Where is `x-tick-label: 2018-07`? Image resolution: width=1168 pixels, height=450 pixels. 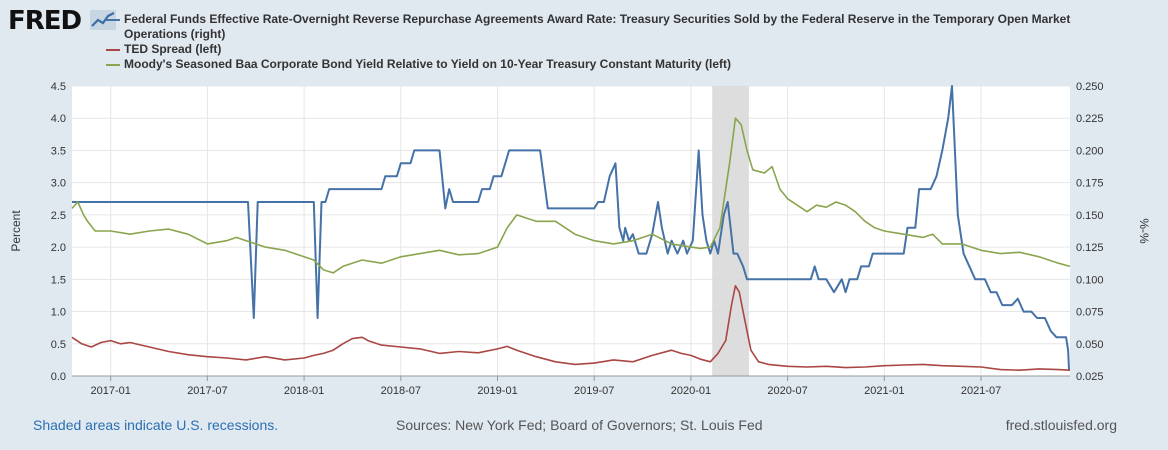 x-tick-label: 2018-07 is located at coordinates (401, 391).